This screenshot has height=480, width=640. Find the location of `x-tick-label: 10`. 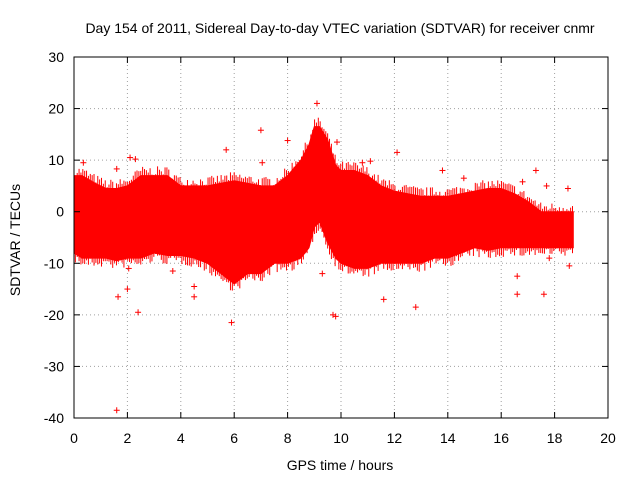

x-tick-label: 10 is located at coordinates (341, 438).